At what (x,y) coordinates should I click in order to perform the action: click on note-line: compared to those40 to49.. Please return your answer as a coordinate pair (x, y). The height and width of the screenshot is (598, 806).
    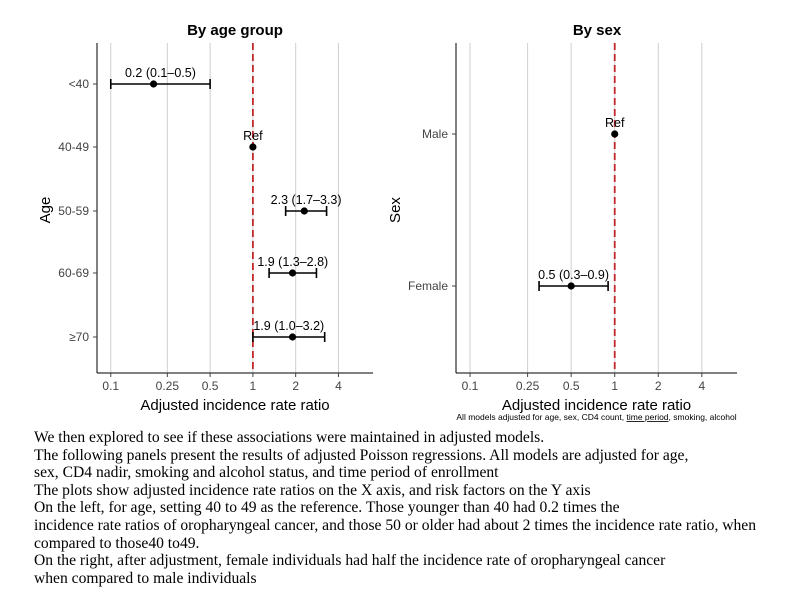
    Looking at the image, I should click on (117, 543).